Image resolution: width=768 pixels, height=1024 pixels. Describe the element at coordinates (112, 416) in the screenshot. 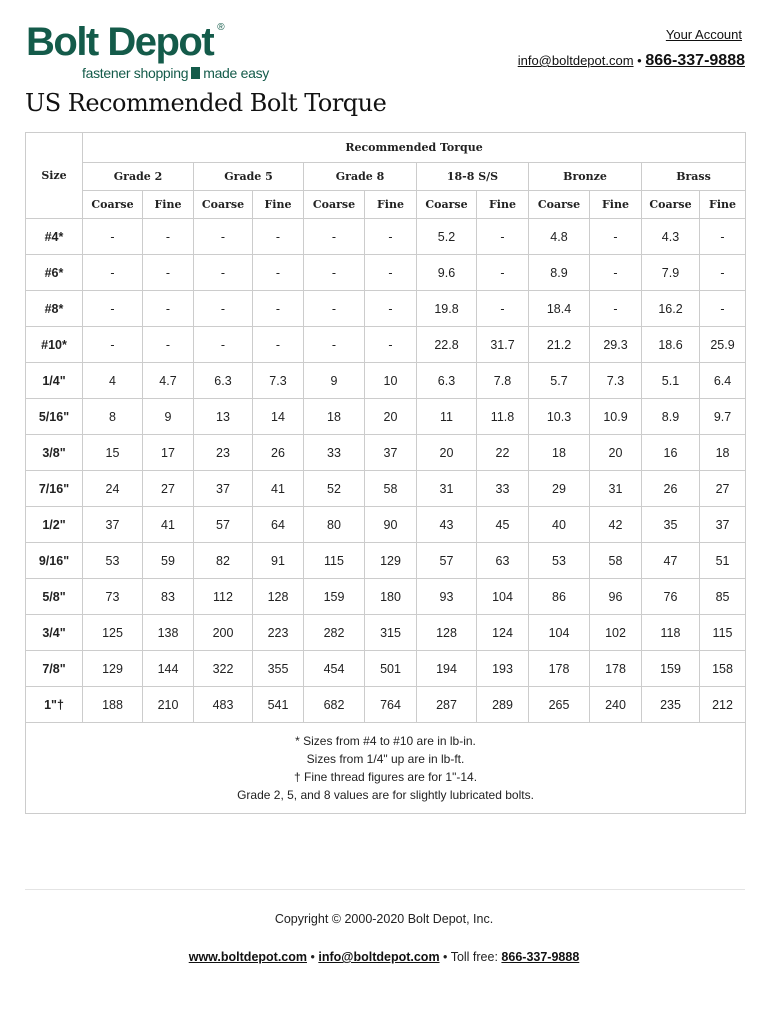

I see `torque-cell: 8` at that location.